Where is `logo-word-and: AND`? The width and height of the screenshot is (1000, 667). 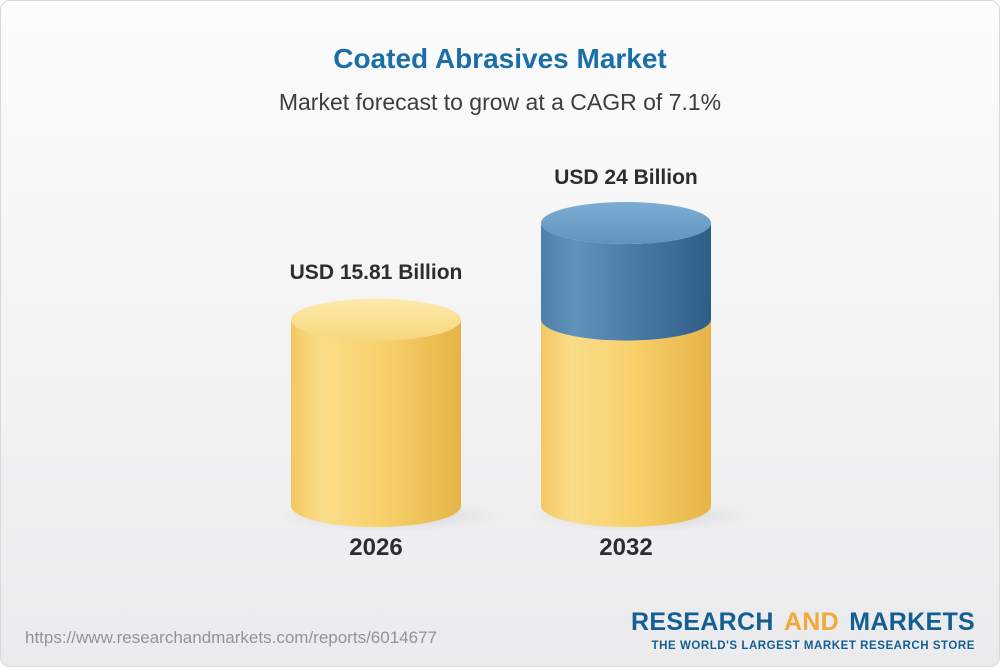
logo-word-and: AND is located at coordinates (811, 622).